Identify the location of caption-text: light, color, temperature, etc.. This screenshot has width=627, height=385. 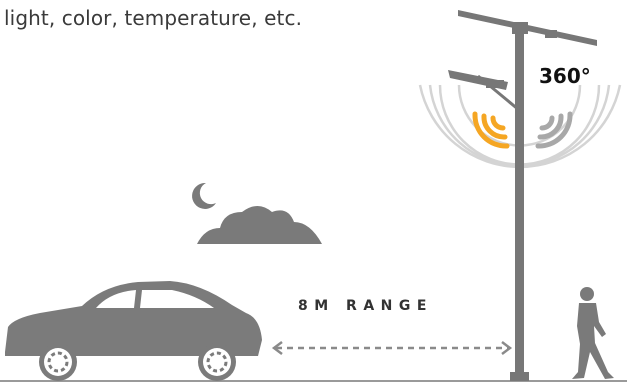
(153, 18).